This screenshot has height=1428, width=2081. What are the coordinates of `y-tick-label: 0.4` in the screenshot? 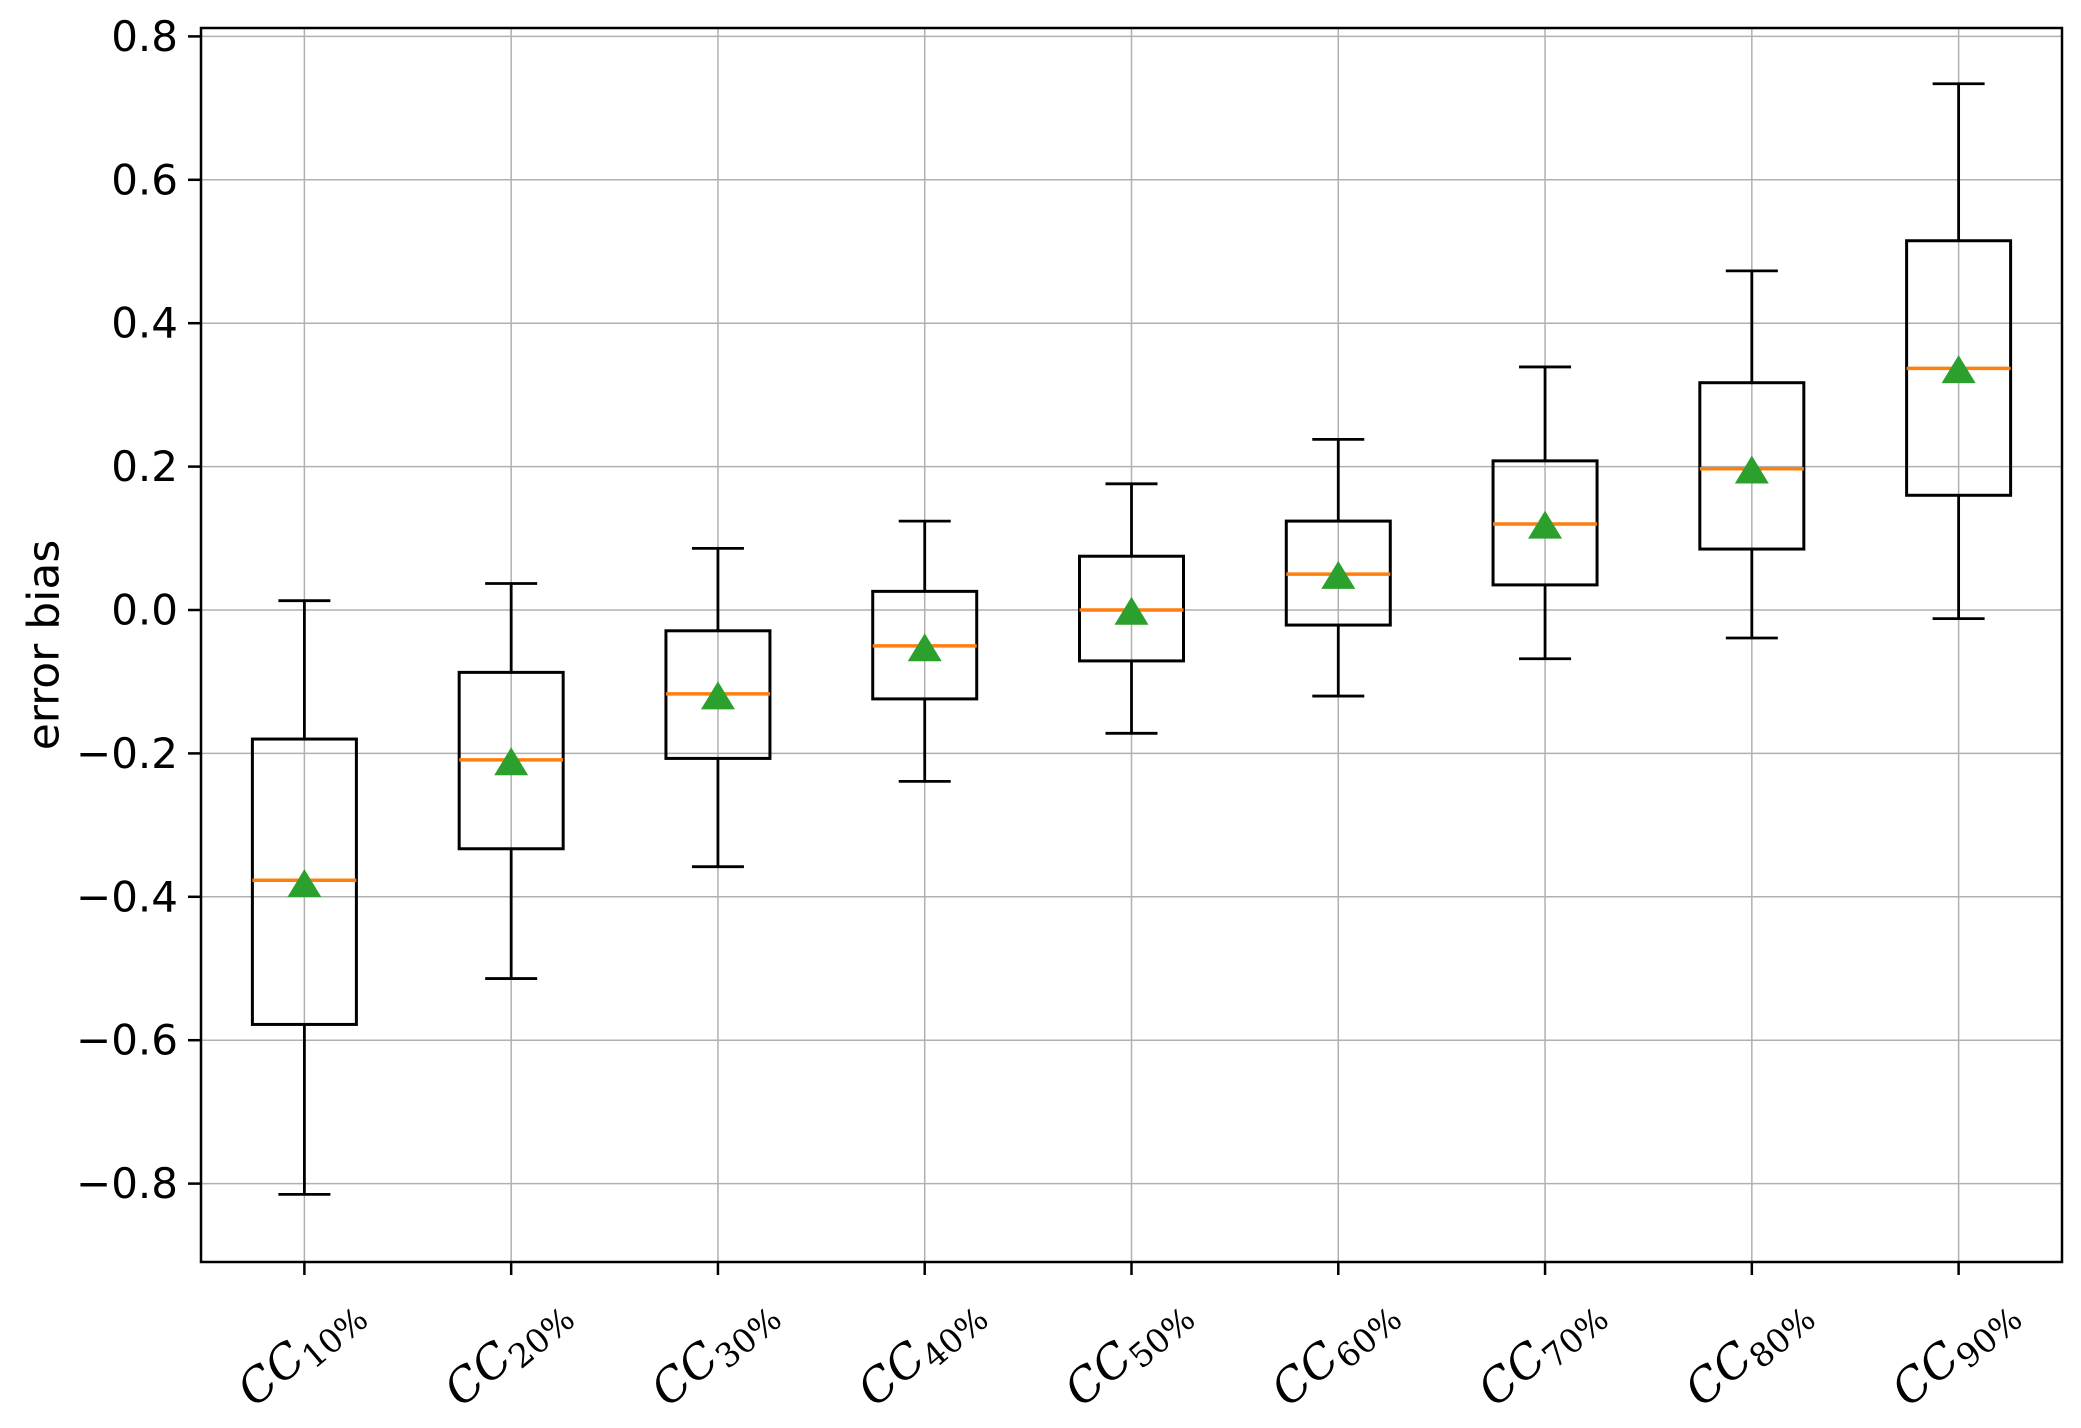 It's located at (144, 323).